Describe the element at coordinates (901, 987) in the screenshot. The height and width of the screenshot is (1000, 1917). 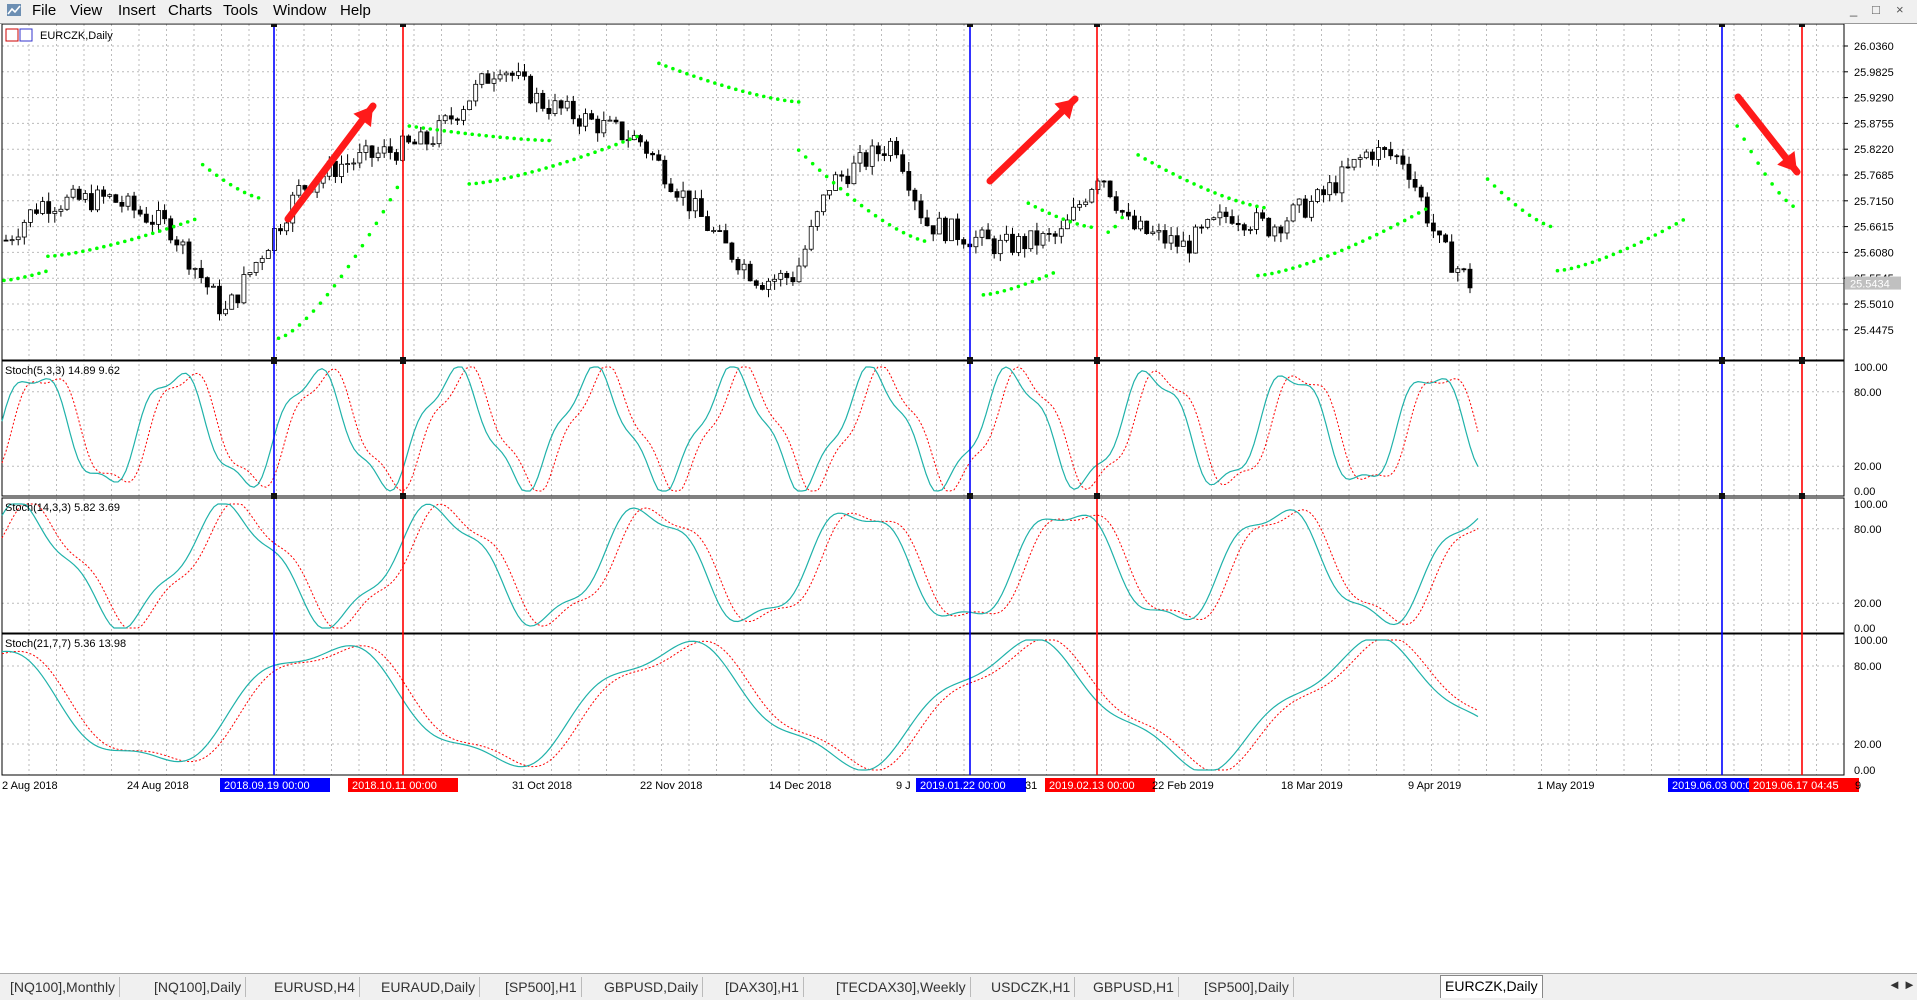
I see `tab--tecdax30-weekly: [TECDAX30],Weekly` at that location.